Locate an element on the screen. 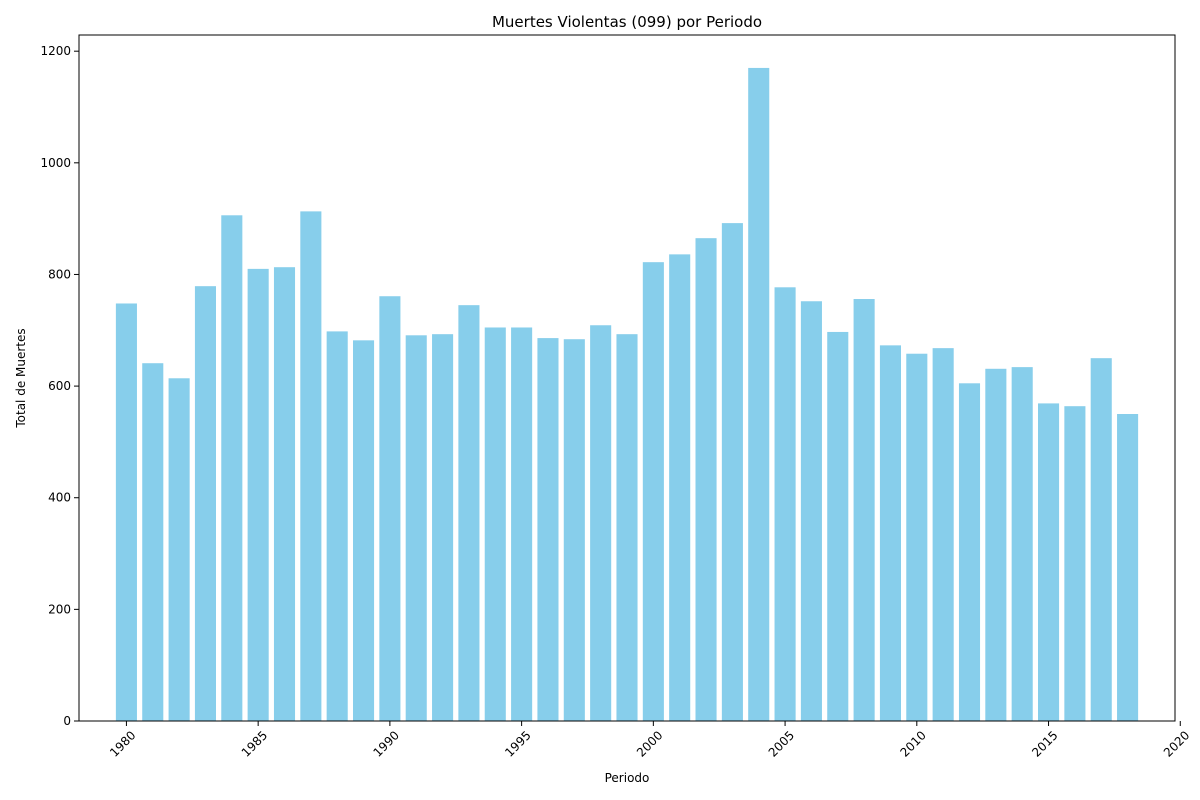 The height and width of the screenshot is (800, 1200). y-tick-label-200: 200 is located at coordinates (59, 609).